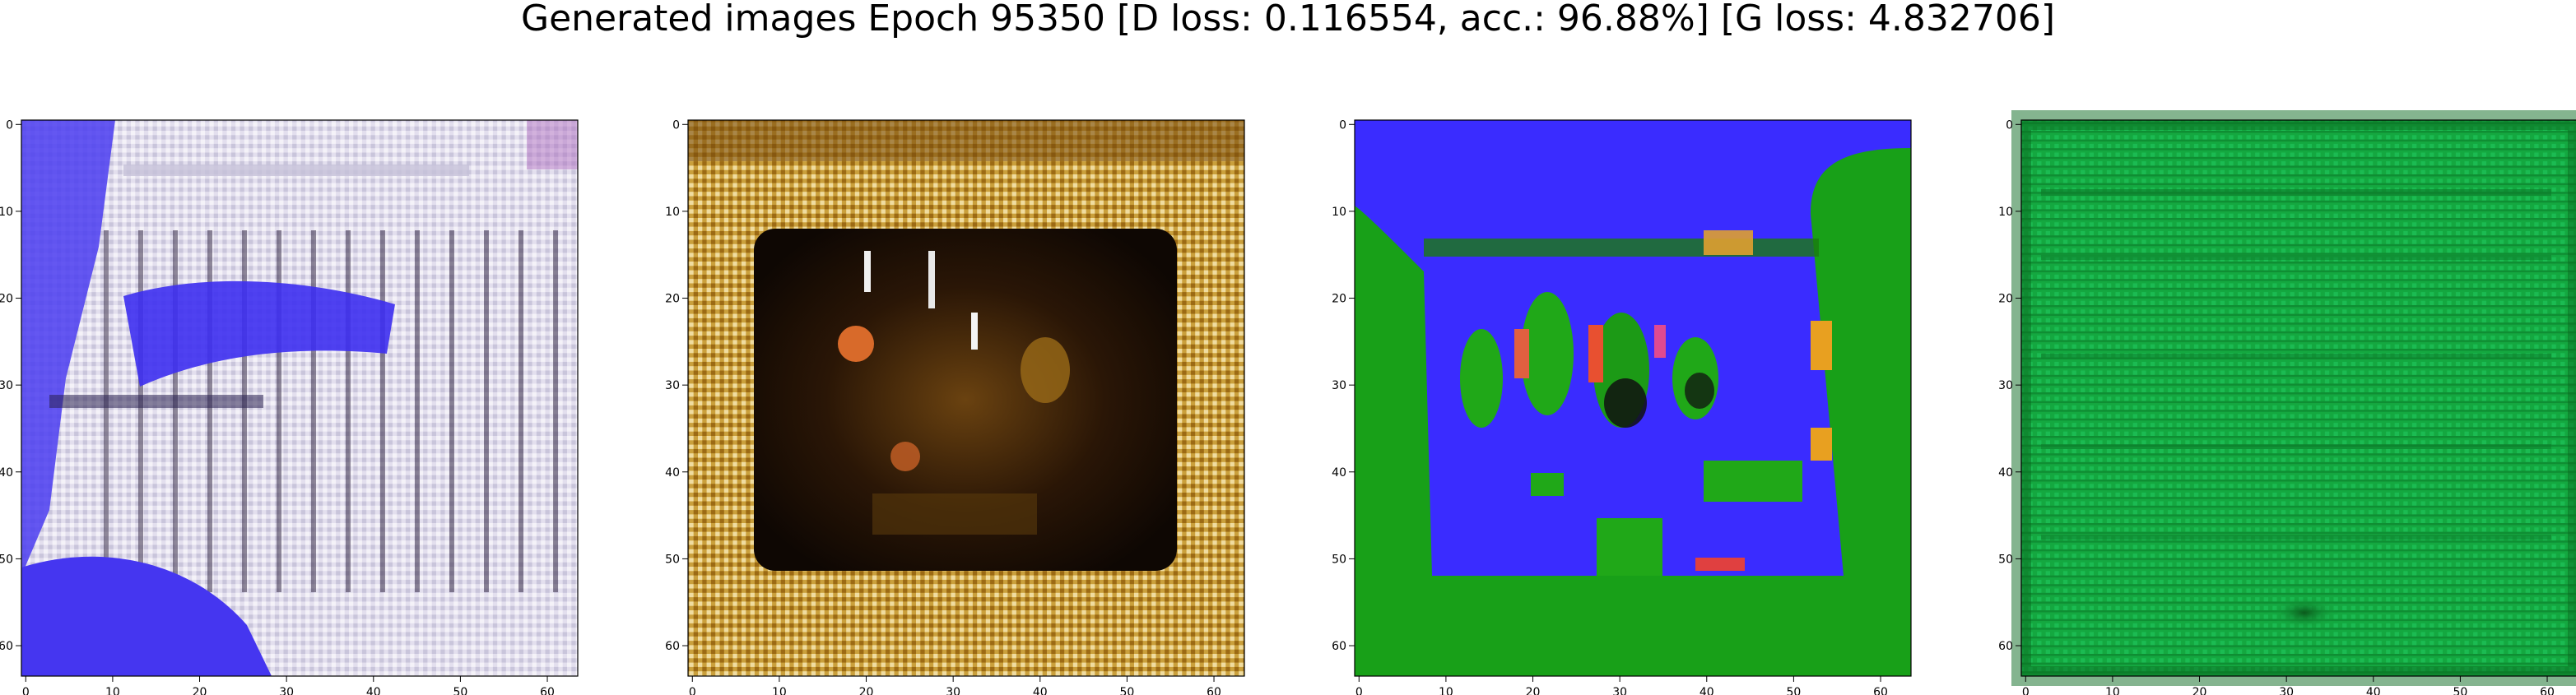 The image size is (2576, 695). I want to click on x-tick-label-2-0: 0, so click(692, 690).